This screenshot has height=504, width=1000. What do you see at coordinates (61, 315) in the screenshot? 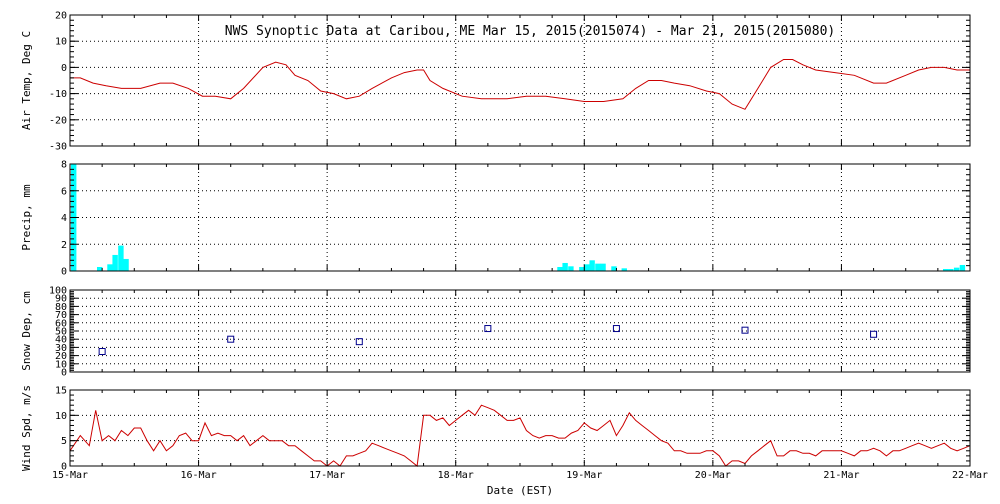
I see `snow-depth-ytick-label: 70` at bounding box center [61, 315].